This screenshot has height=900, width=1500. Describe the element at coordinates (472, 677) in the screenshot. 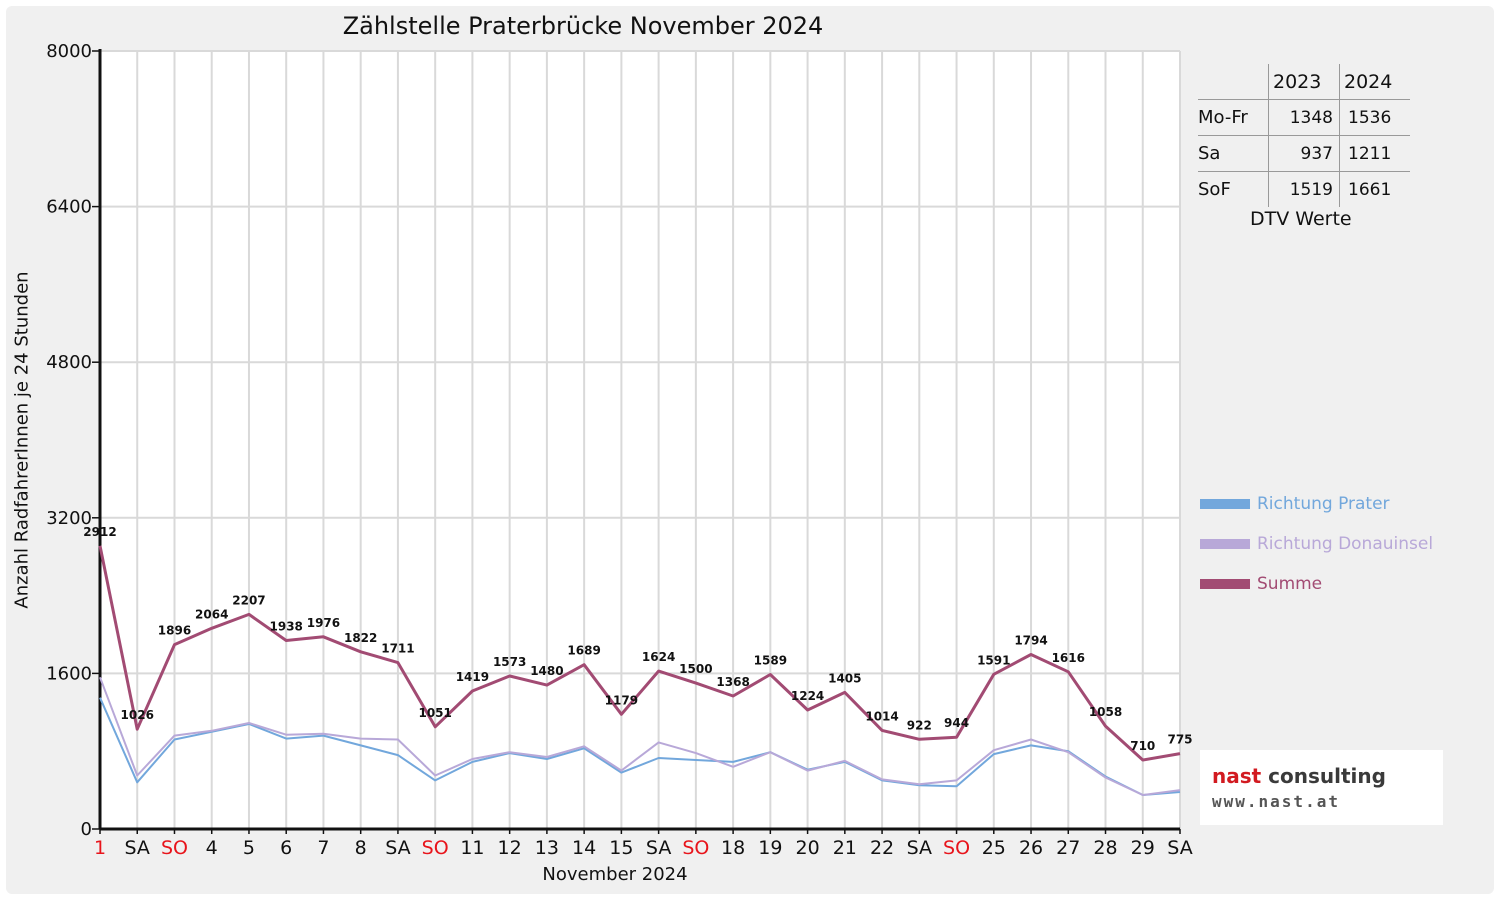

I see `data-label: 1419` at that location.